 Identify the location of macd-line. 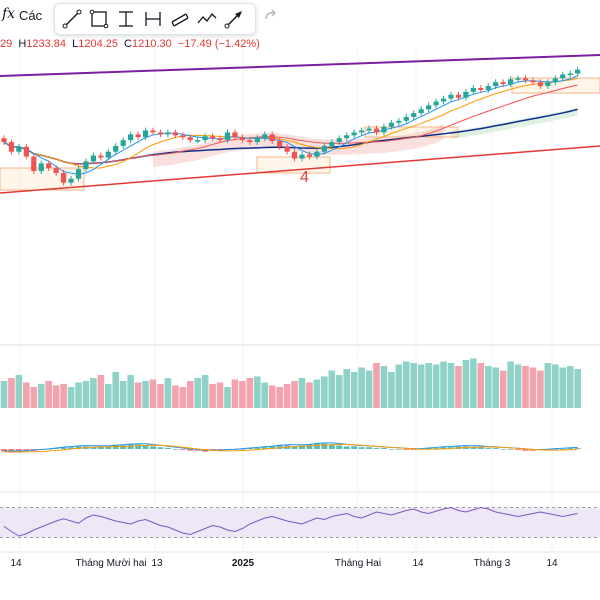
(290, 447).